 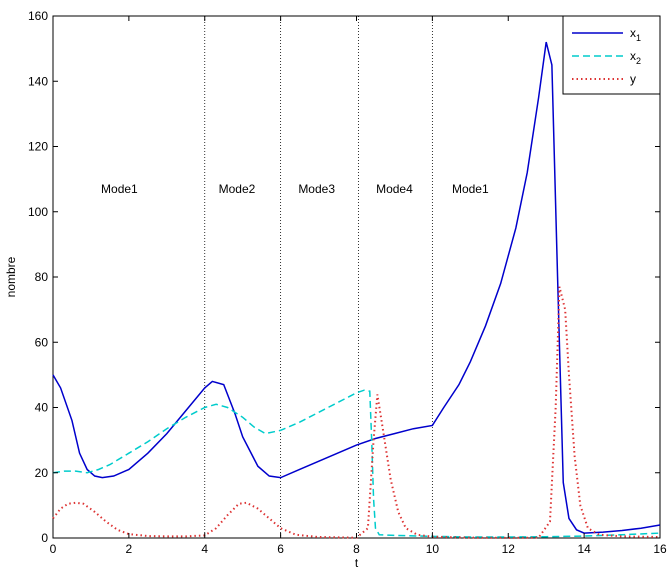 What do you see at coordinates (280, 549) in the screenshot?
I see `x-tick-label: 6` at bounding box center [280, 549].